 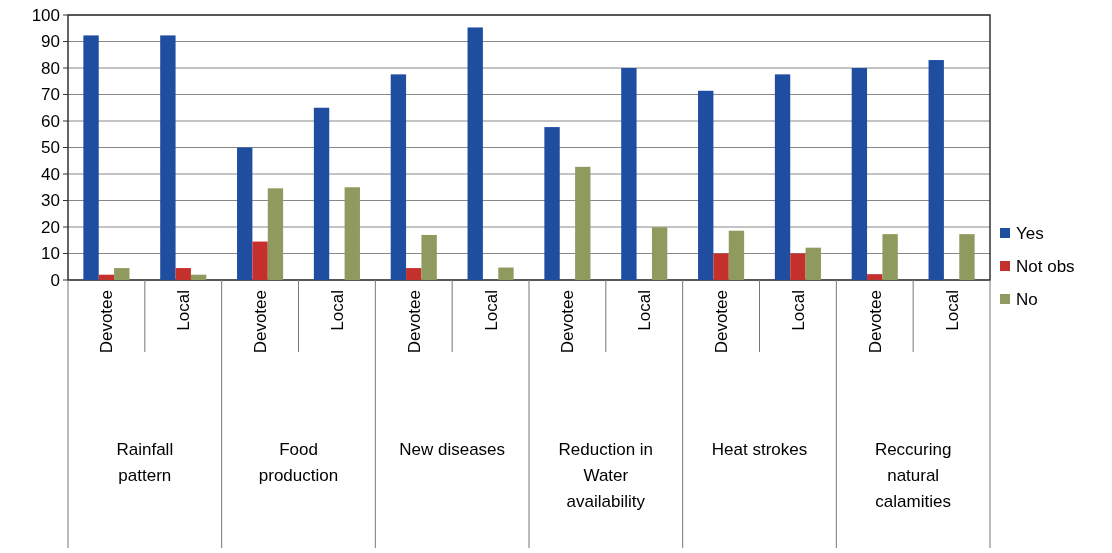 What do you see at coordinates (50, 95) in the screenshot?
I see `y-tick-label: 70` at bounding box center [50, 95].